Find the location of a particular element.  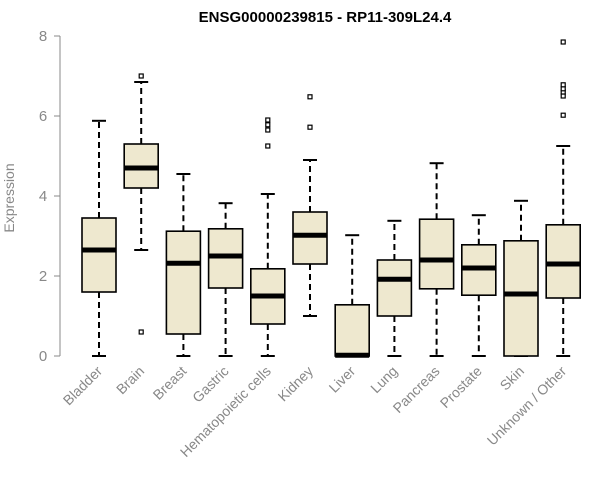

box-gastric is located at coordinates (225, 279).